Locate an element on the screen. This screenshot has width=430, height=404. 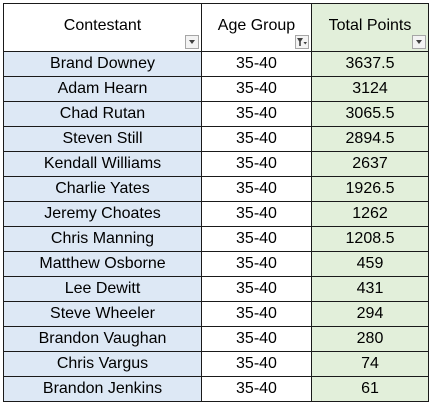
table-row: Chris Vargus 35-40 74 is located at coordinates (216, 364).